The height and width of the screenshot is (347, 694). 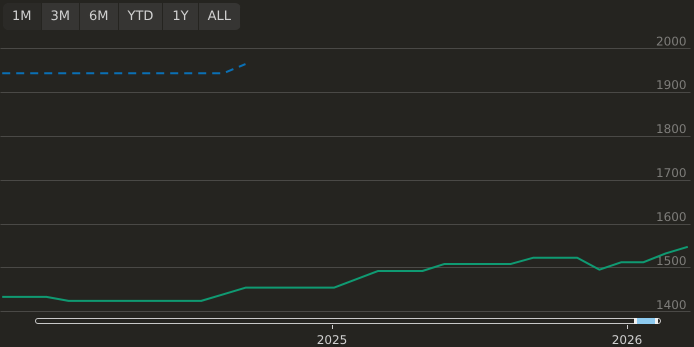 What do you see at coordinates (22, 16) in the screenshot?
I see `text: 1M` at bounding box center [22, 16].